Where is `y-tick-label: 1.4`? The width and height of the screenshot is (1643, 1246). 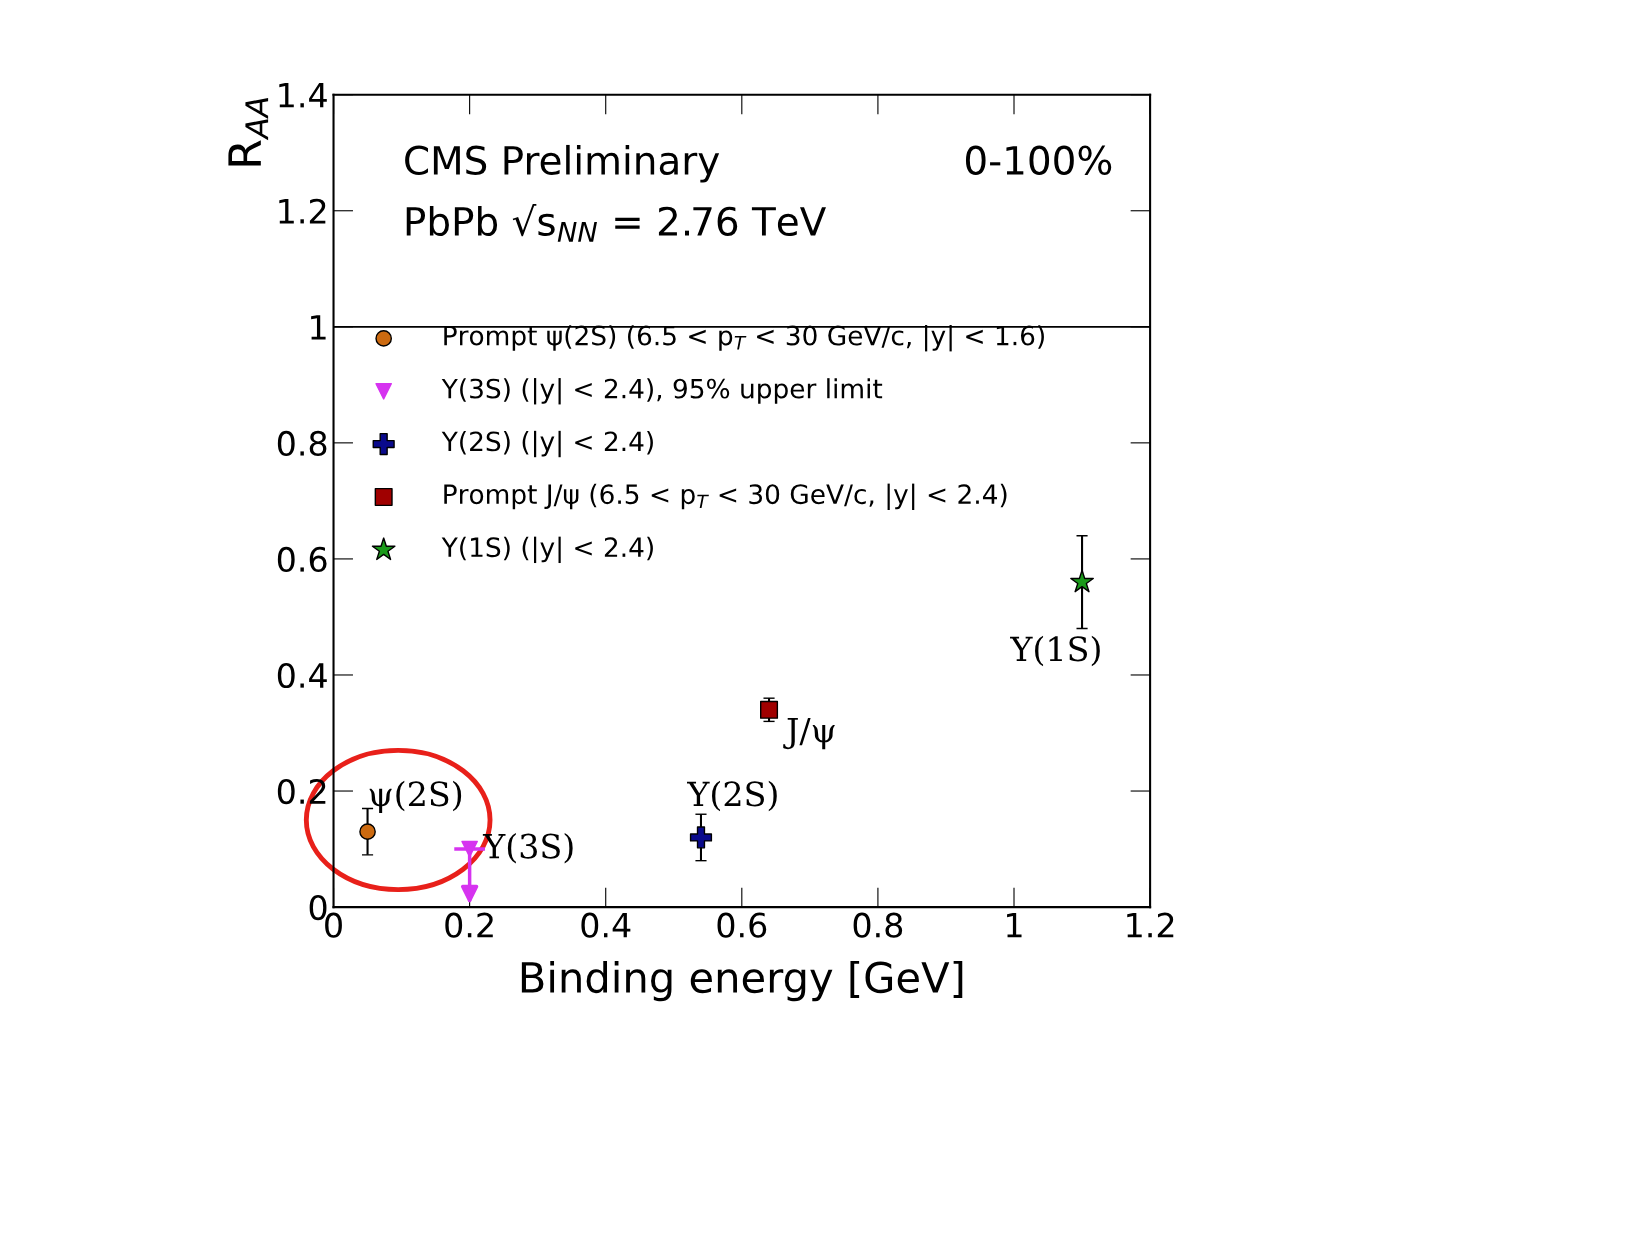
y-tick-label: 1.4 is located at coordinates (303, 95).